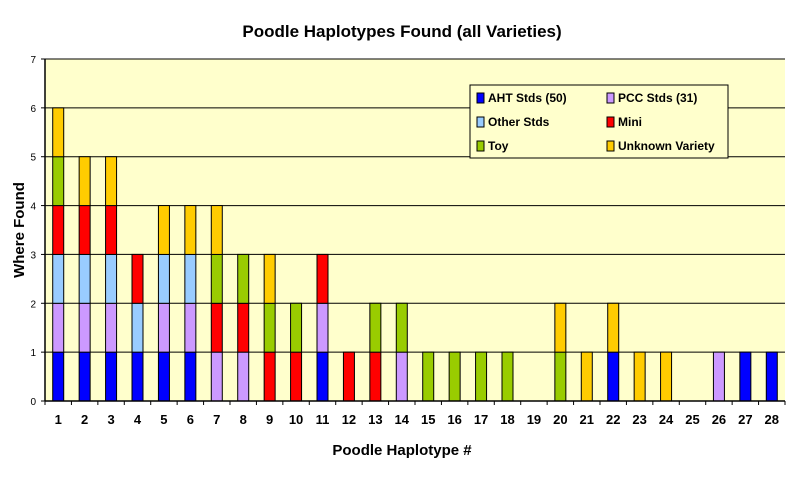 The image size is (804, 491). I want to click on legend-box, so click(599, 121).